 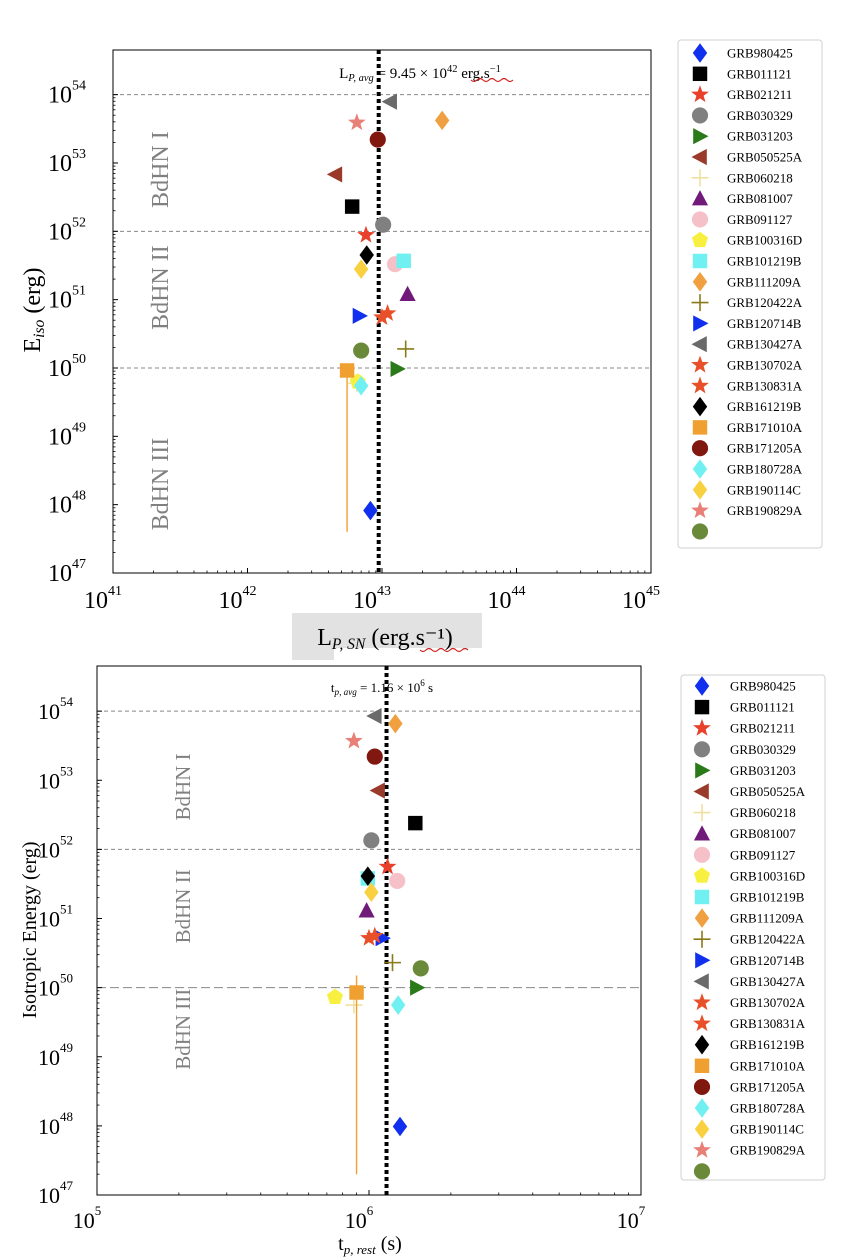 What do you see at coordinates (79, 154) in the screenshot?
I see `y-tick-exp: 53` at bounding box center [79, 154].